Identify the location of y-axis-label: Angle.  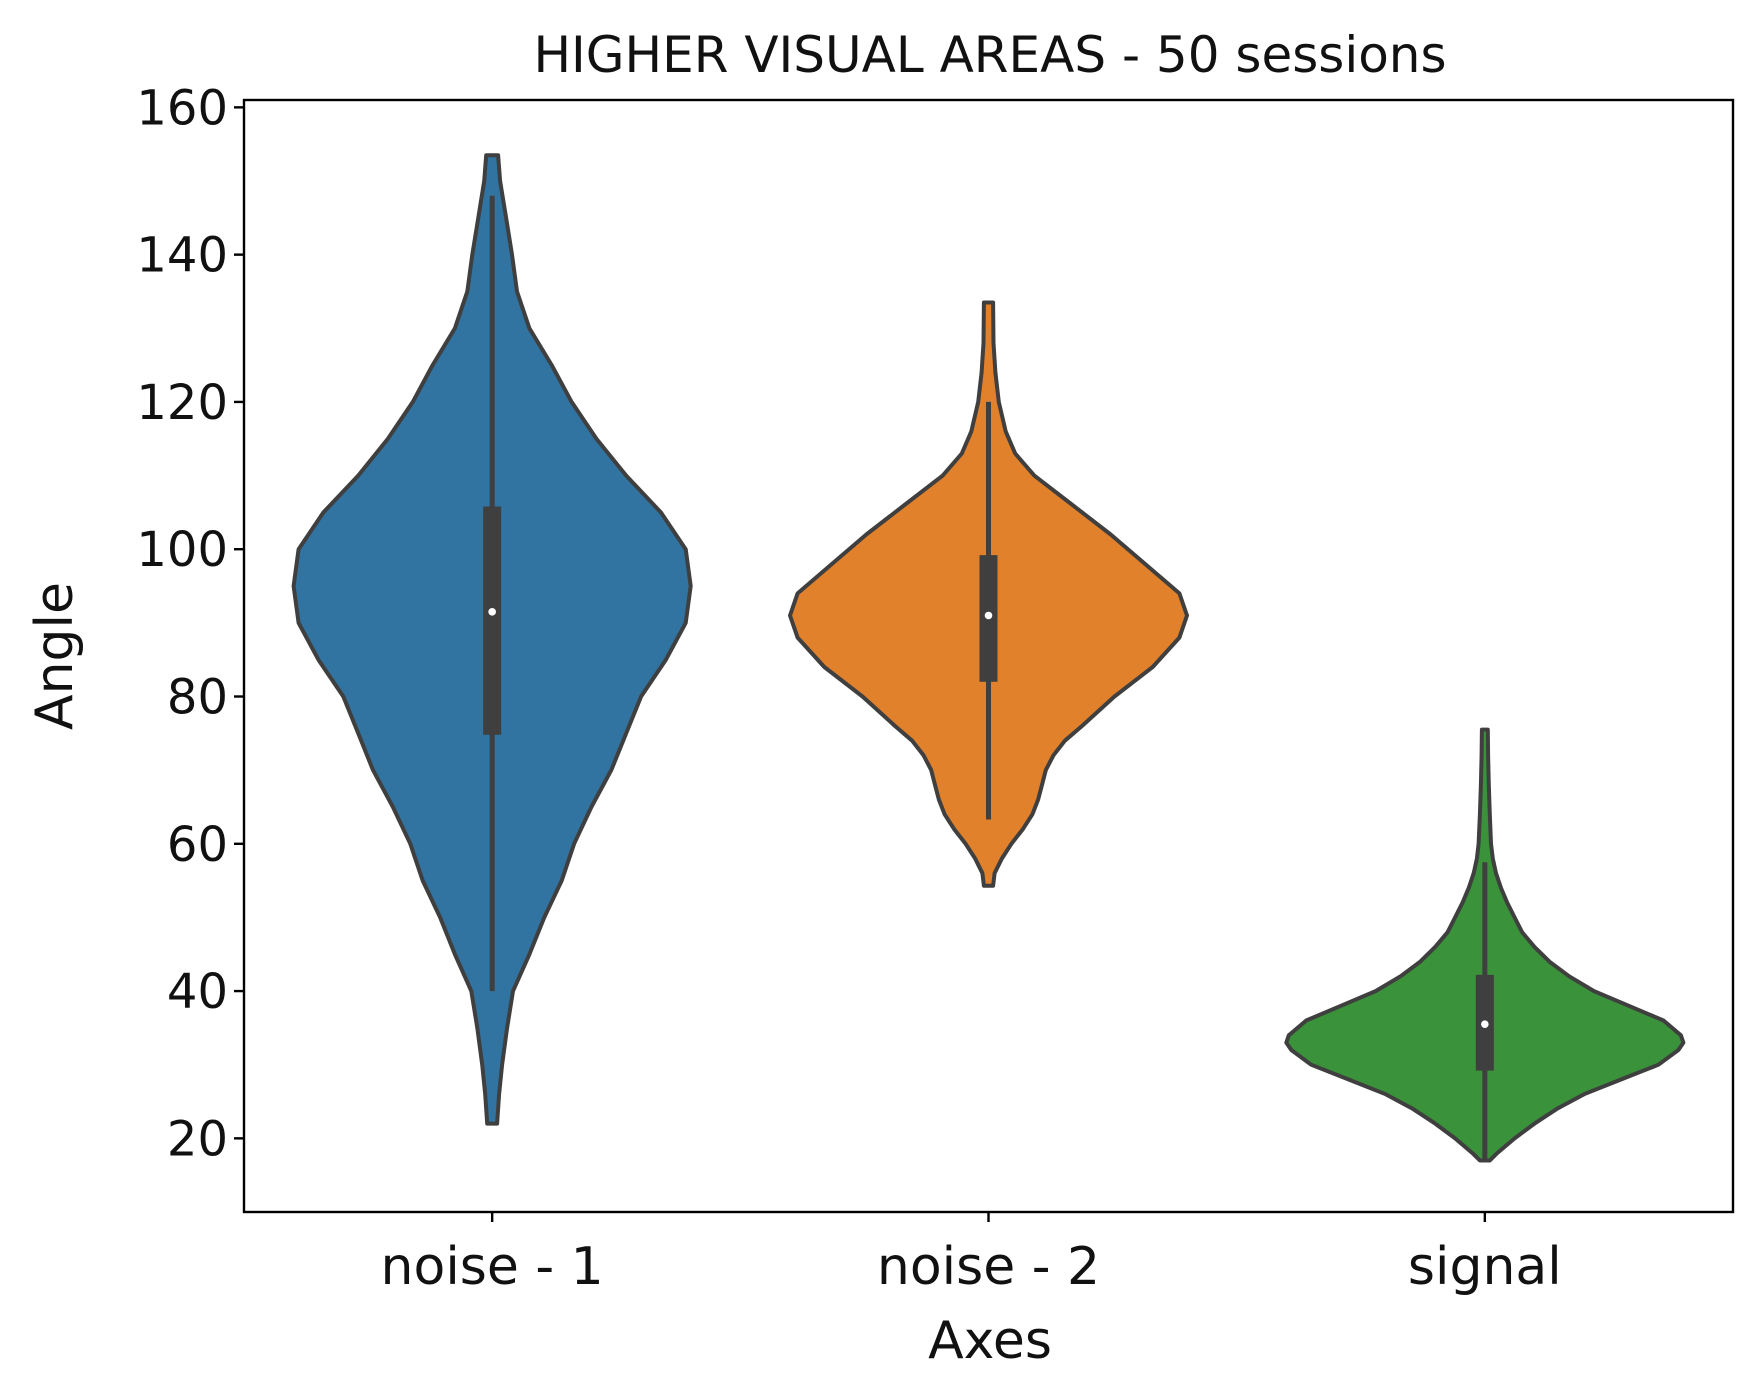
(55, 656).